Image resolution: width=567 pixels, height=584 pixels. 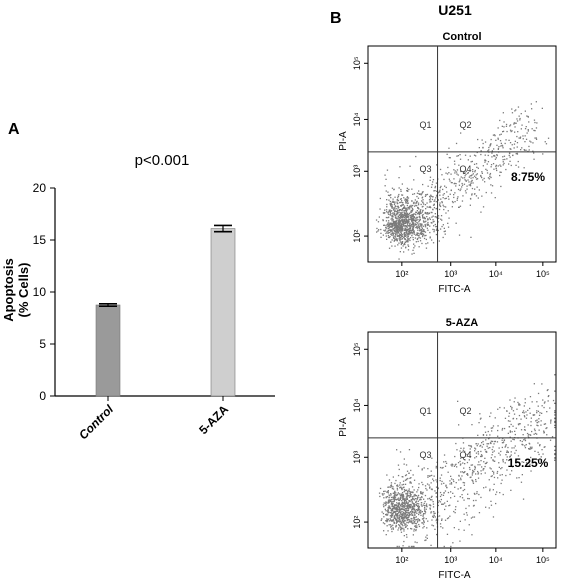 I want to click on y-tick-label-1: 5, so click(x=42, y=344).